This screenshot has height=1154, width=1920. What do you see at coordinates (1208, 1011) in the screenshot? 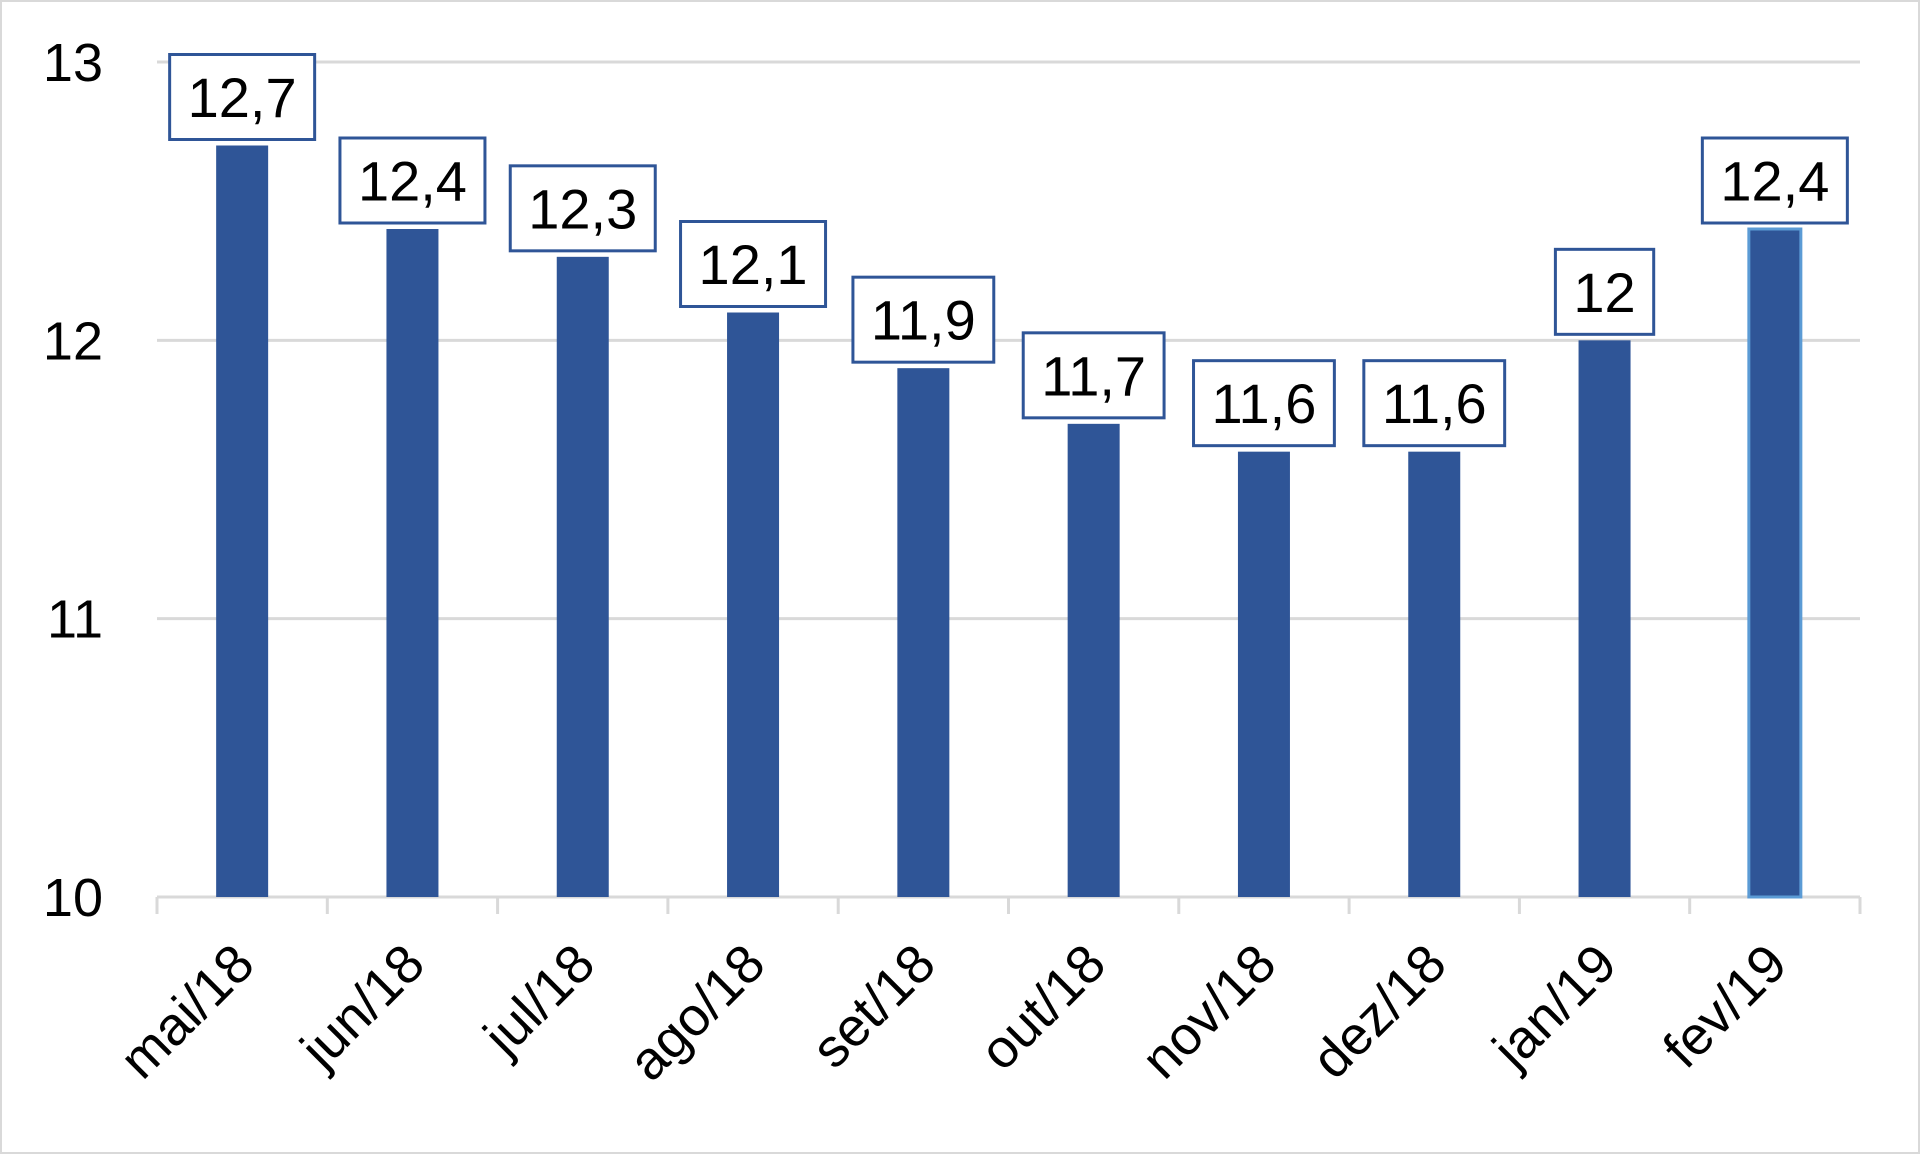
I see `x-tick-label: nov/18` at bounding box center [1208, 1011].